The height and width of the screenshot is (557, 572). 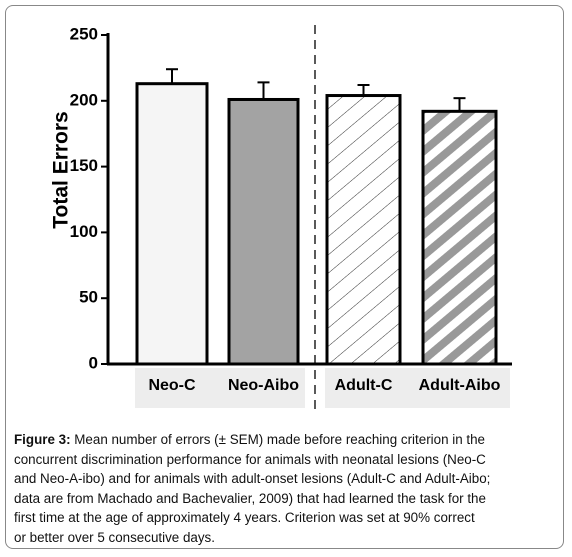 I want to click on x-tick-label: Neo-Aibo, so click(x=263, y=385).